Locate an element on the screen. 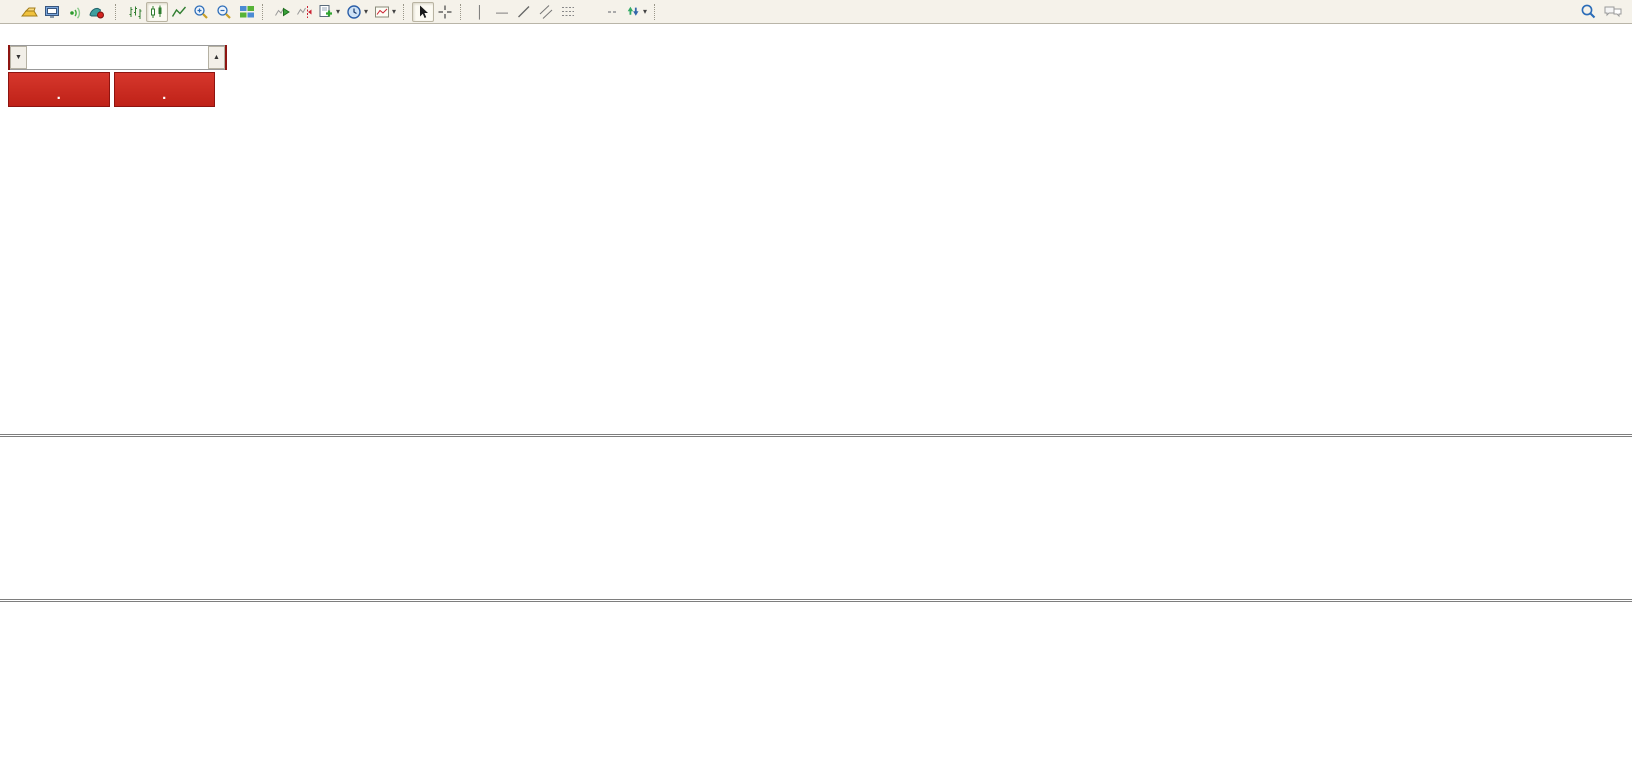  volume-decrease-button: ▼ is located at coordinates (18, 57).